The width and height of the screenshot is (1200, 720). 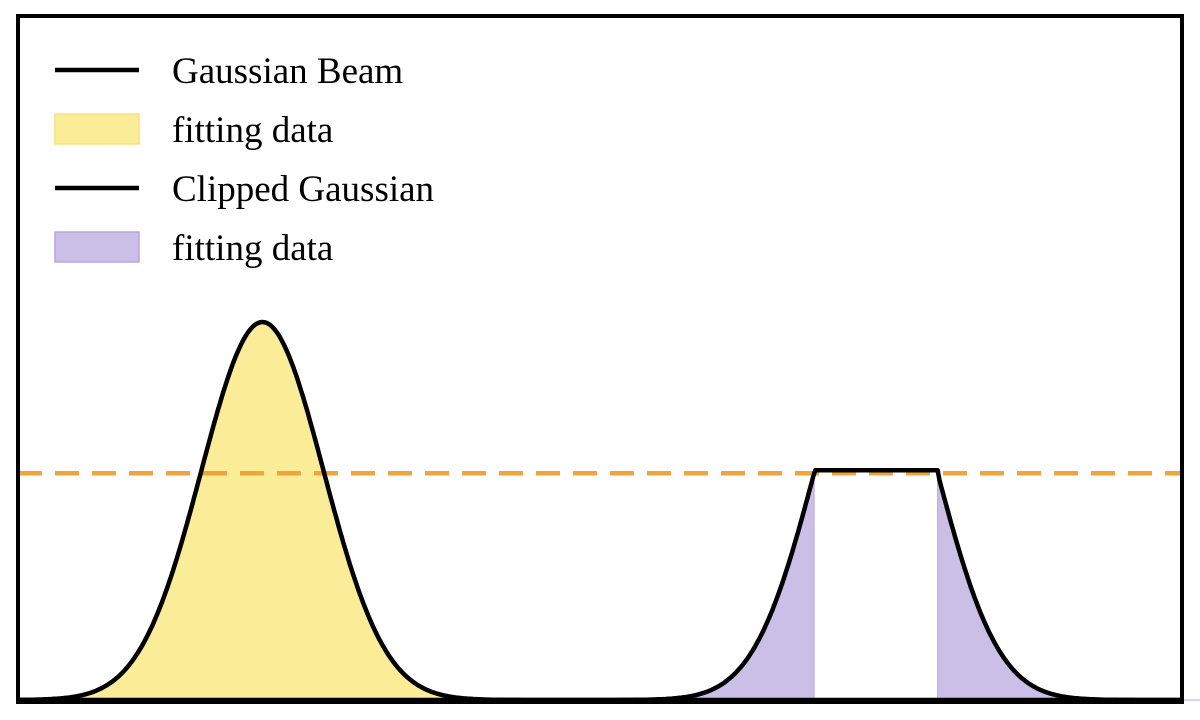 What do you see at coordinates (303, 189) in the screenshot?
I see `legend-label-clipped-gaussian: Clipped Gaussian` at bounding box center [303, 189].